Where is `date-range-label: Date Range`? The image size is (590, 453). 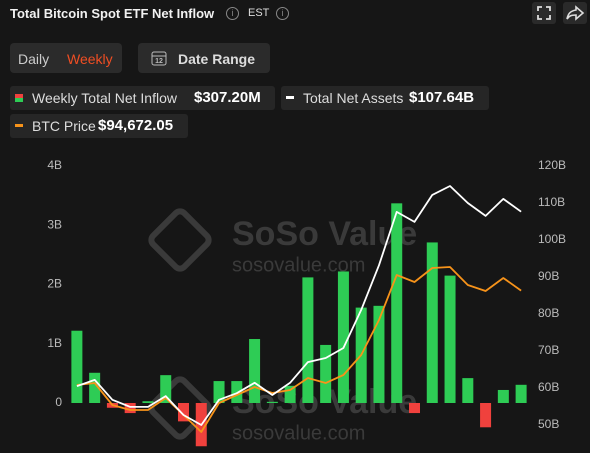
date-range-label: Date Range is located at coordinates (217, 59).